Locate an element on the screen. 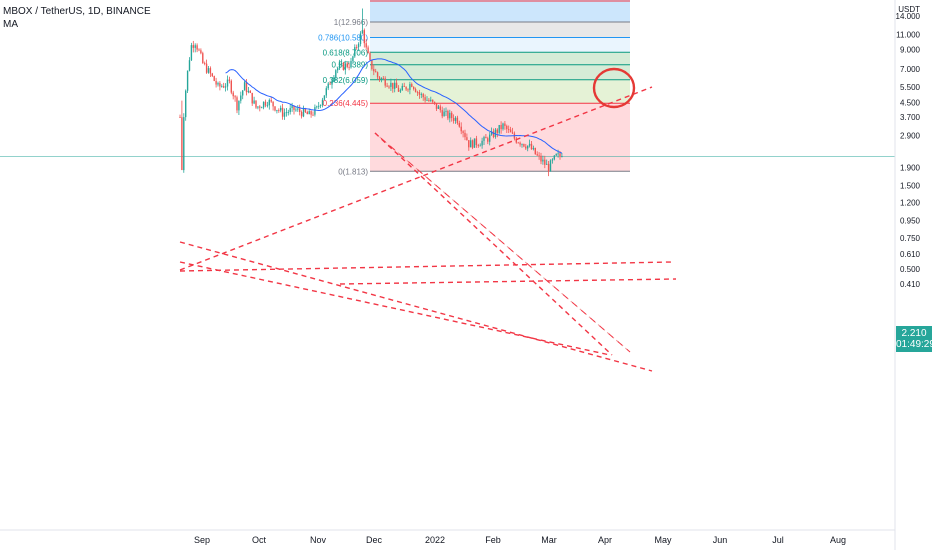 This screenshot has width=932, height=550. fib-level-label: 0.236(4.445) is located at coordinates (346, 103).